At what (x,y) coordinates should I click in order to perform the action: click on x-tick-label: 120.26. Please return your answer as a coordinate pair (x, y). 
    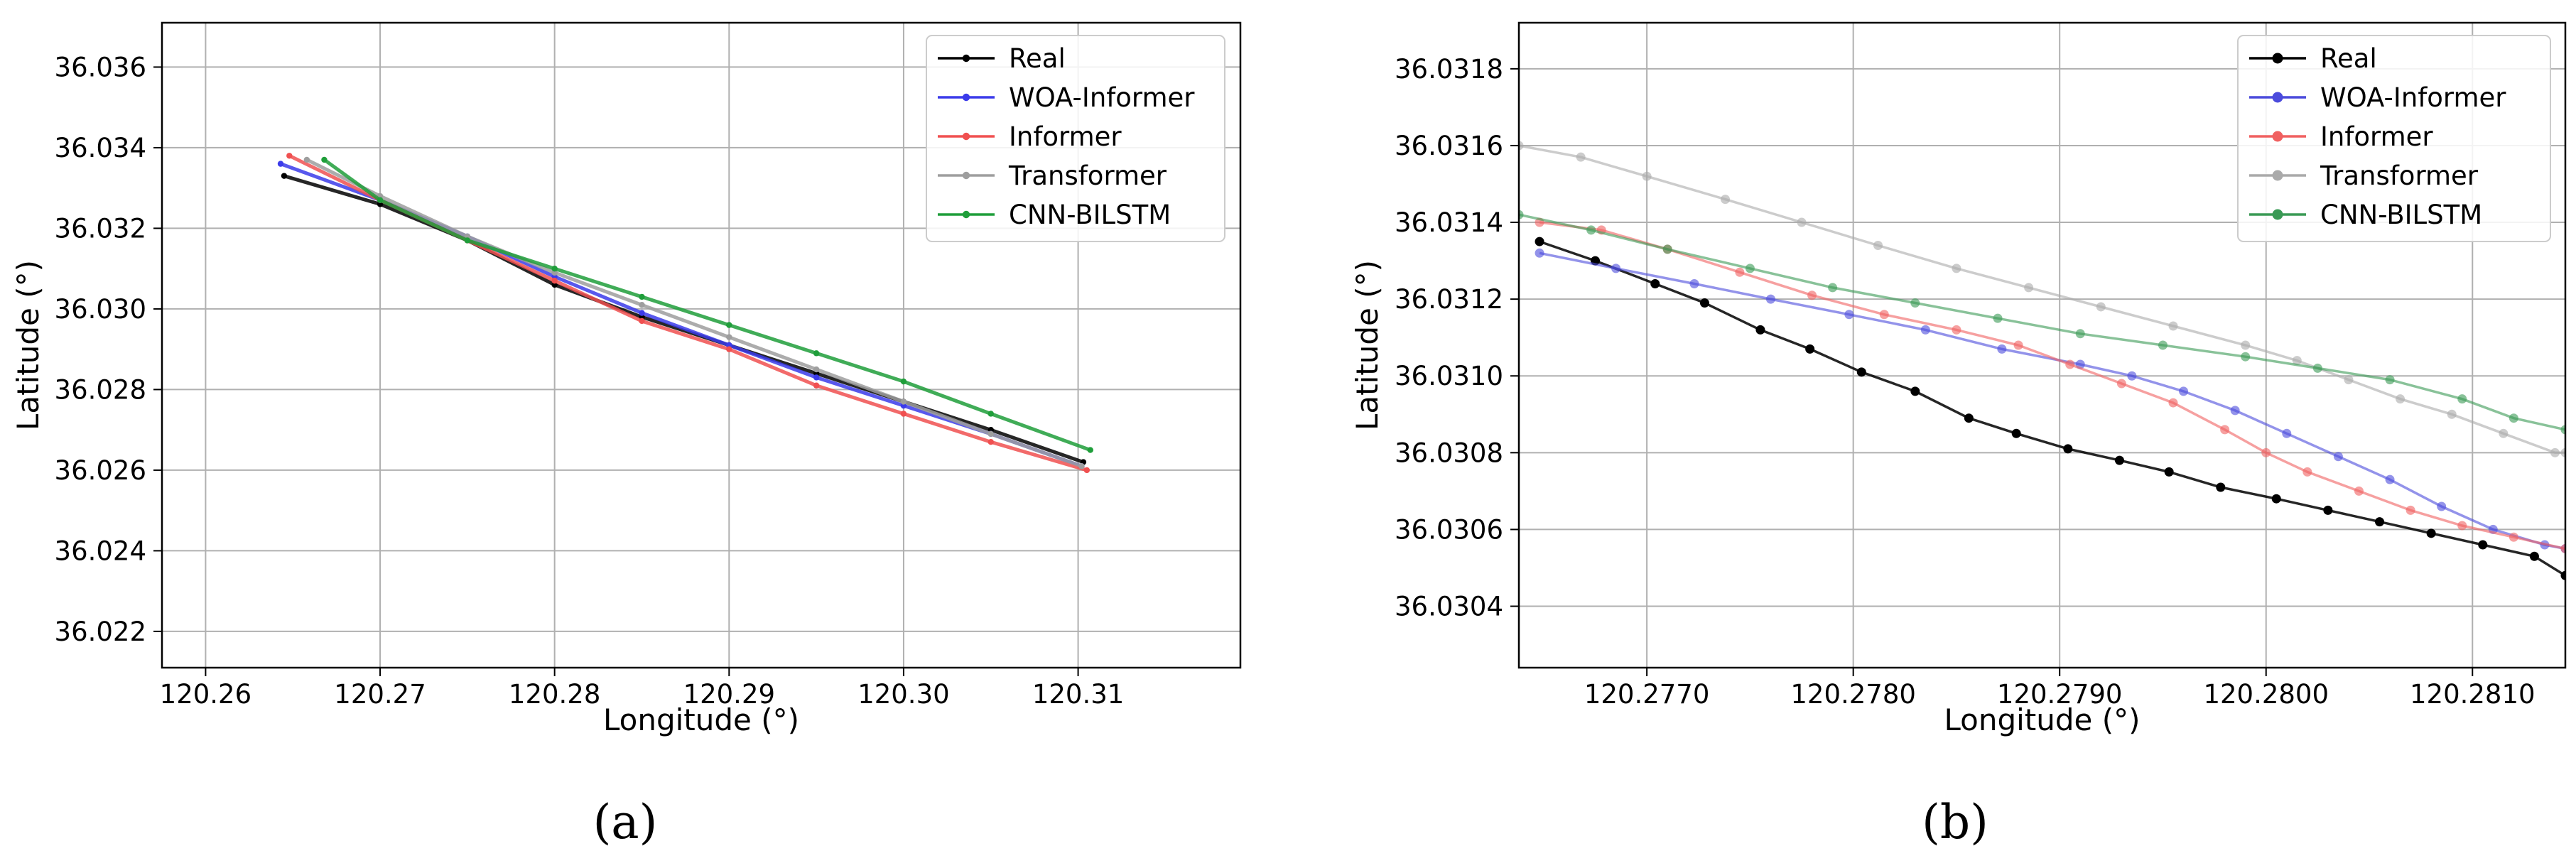
    Looking at the image, I should click on (205, 694).